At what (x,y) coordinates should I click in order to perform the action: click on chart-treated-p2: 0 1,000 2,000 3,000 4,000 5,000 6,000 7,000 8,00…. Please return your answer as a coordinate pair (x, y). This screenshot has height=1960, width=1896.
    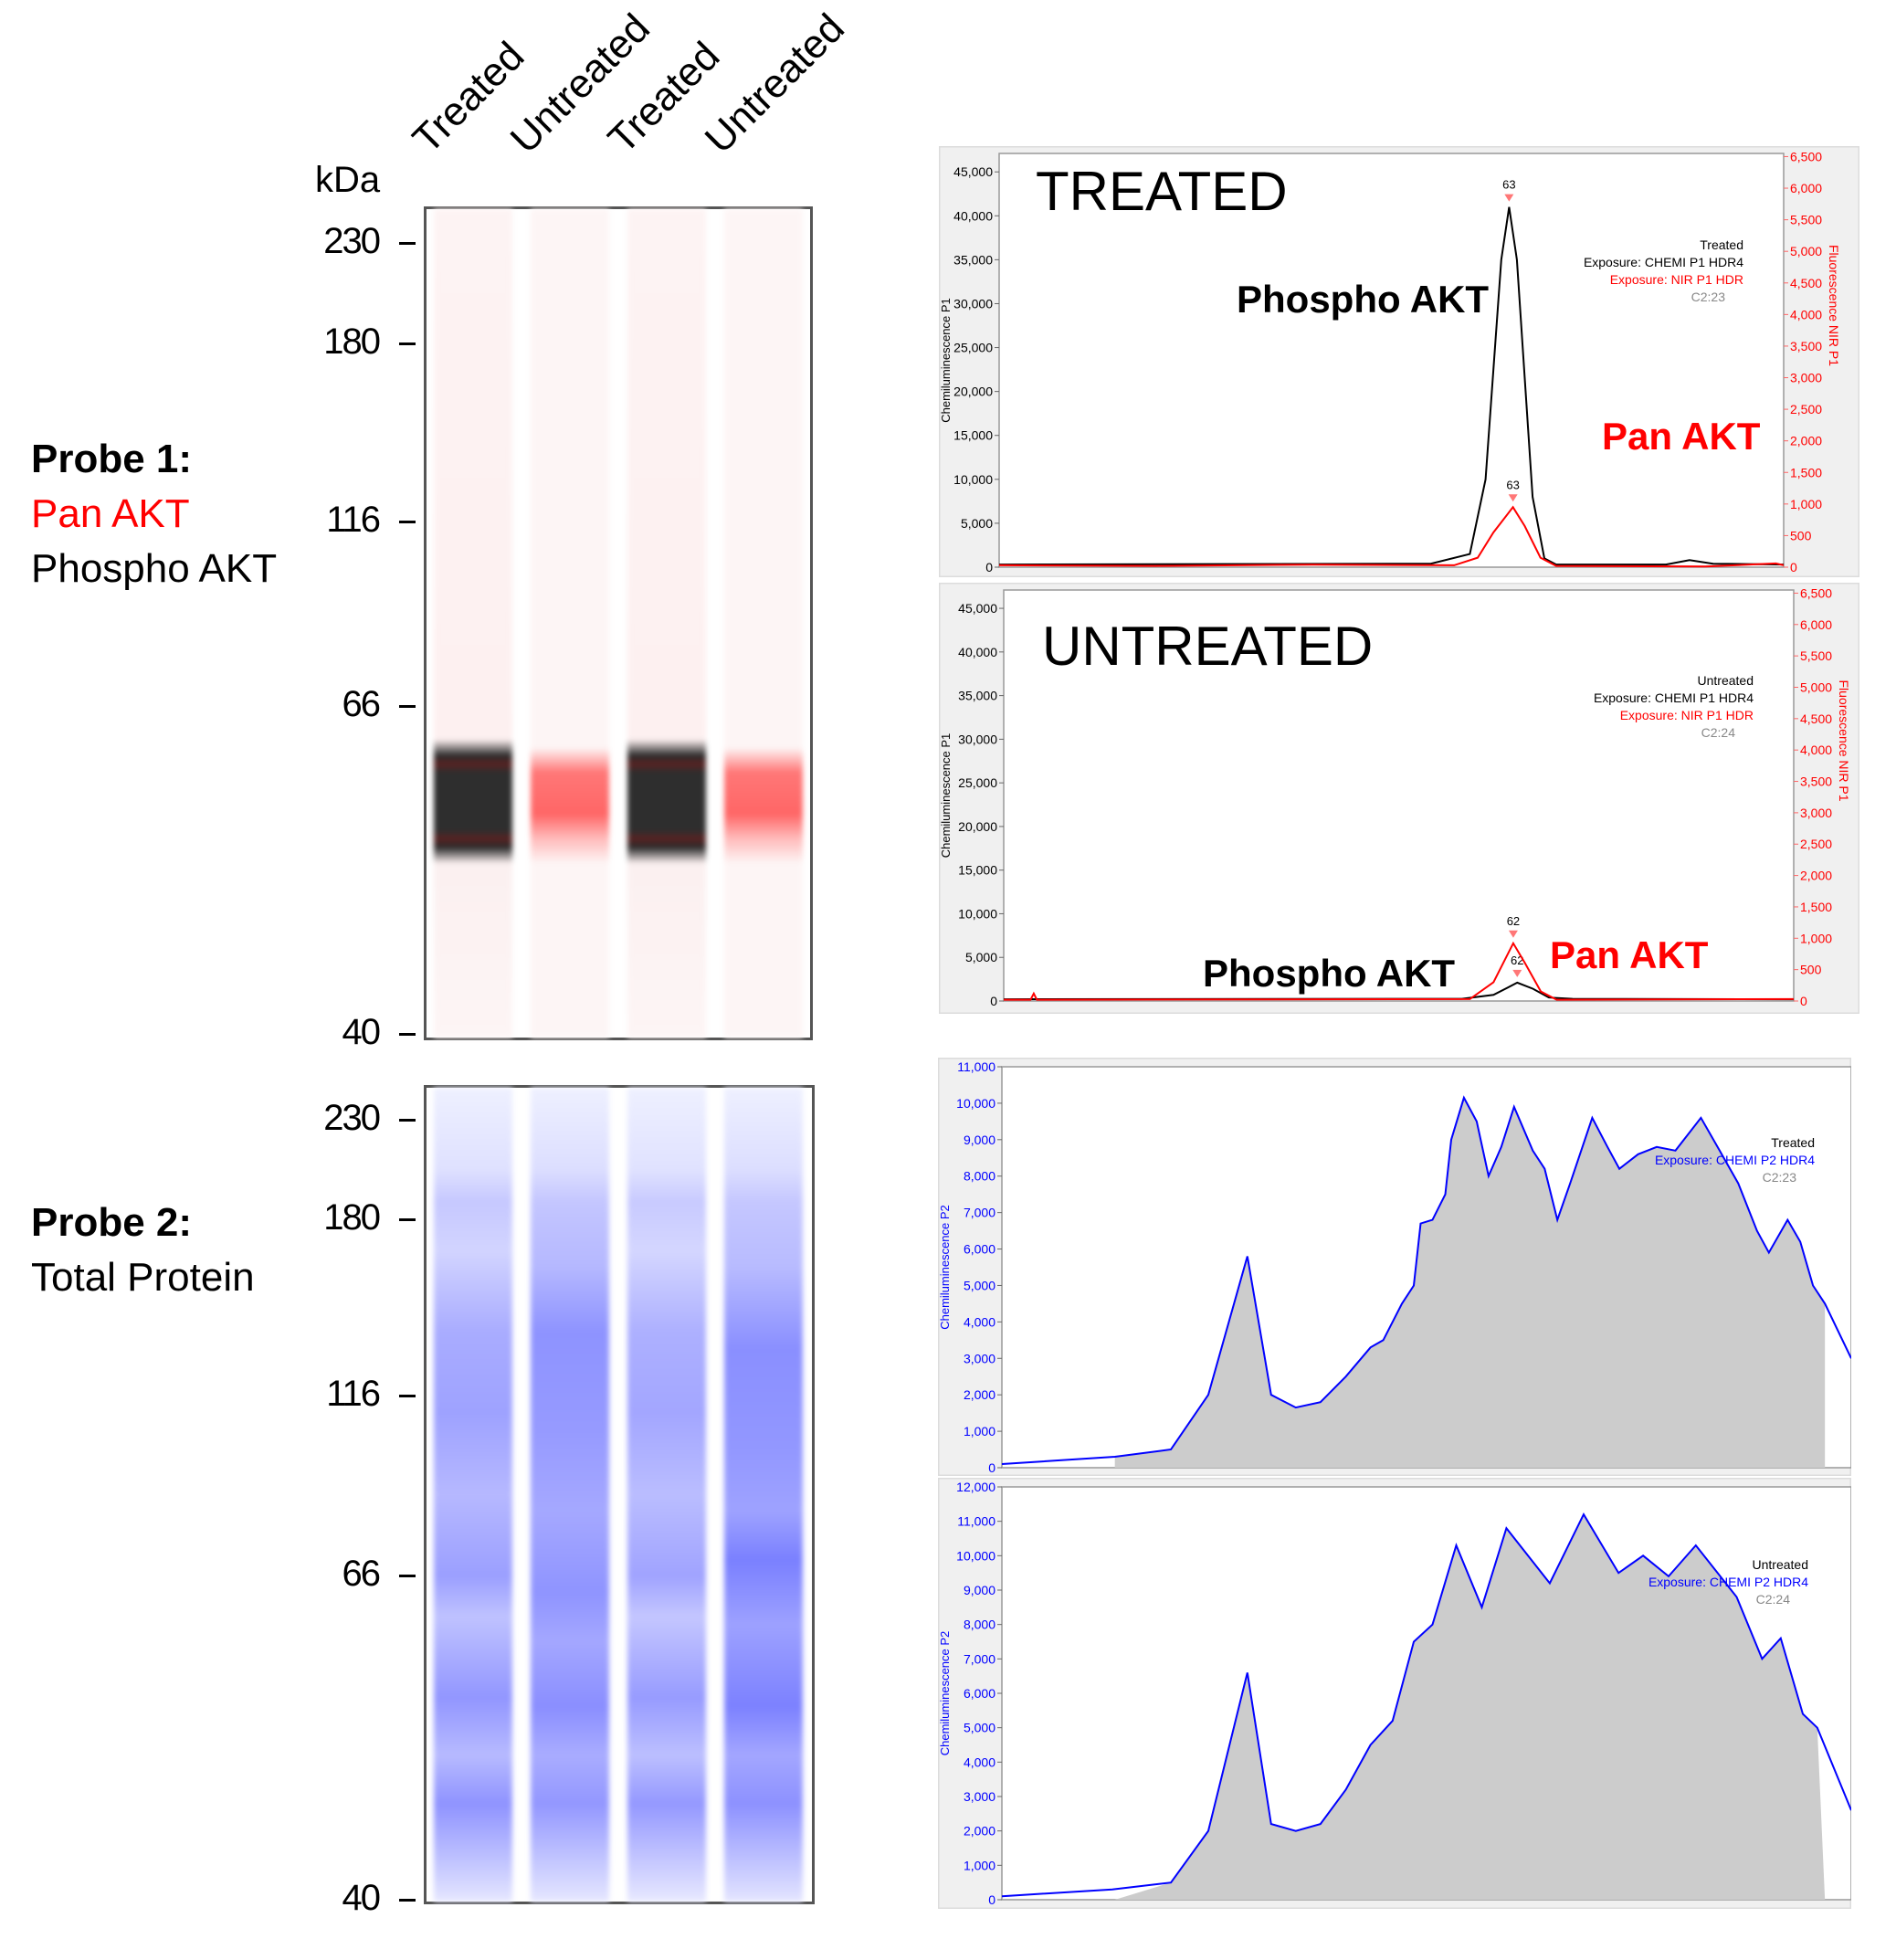
    Looking at the image, I should click on (1394, 1267).